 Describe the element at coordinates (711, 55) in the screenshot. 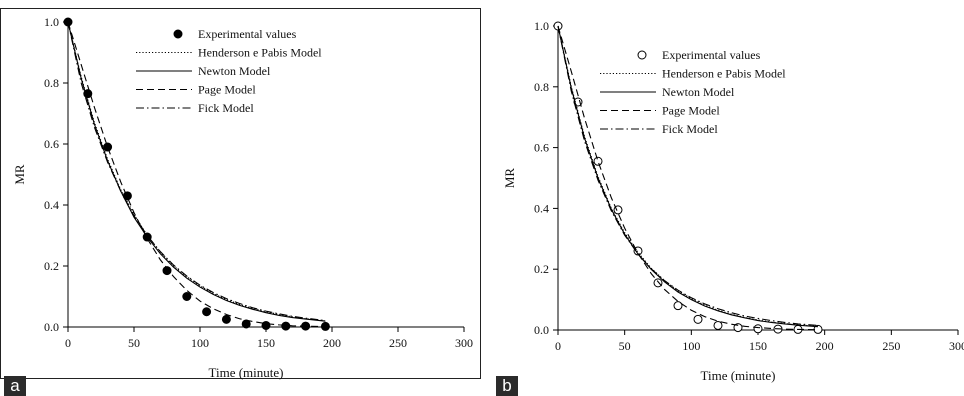

I see `chart-b-legend-label: Experimental values` at that location.